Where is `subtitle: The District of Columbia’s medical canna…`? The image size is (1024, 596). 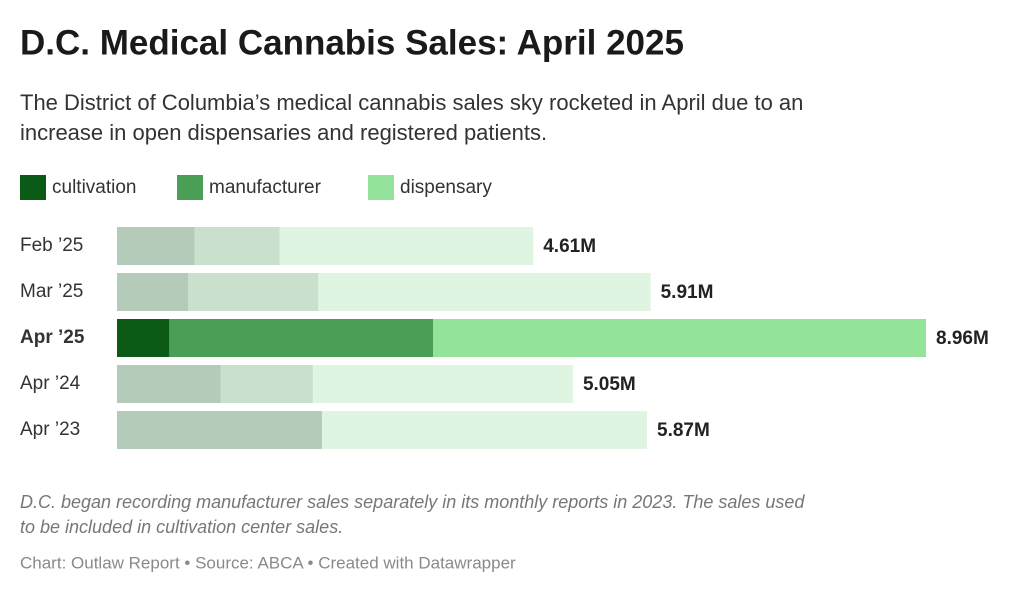 subtitle: The District of Columbia’s medical canna… is located at coordinates (411, 102).